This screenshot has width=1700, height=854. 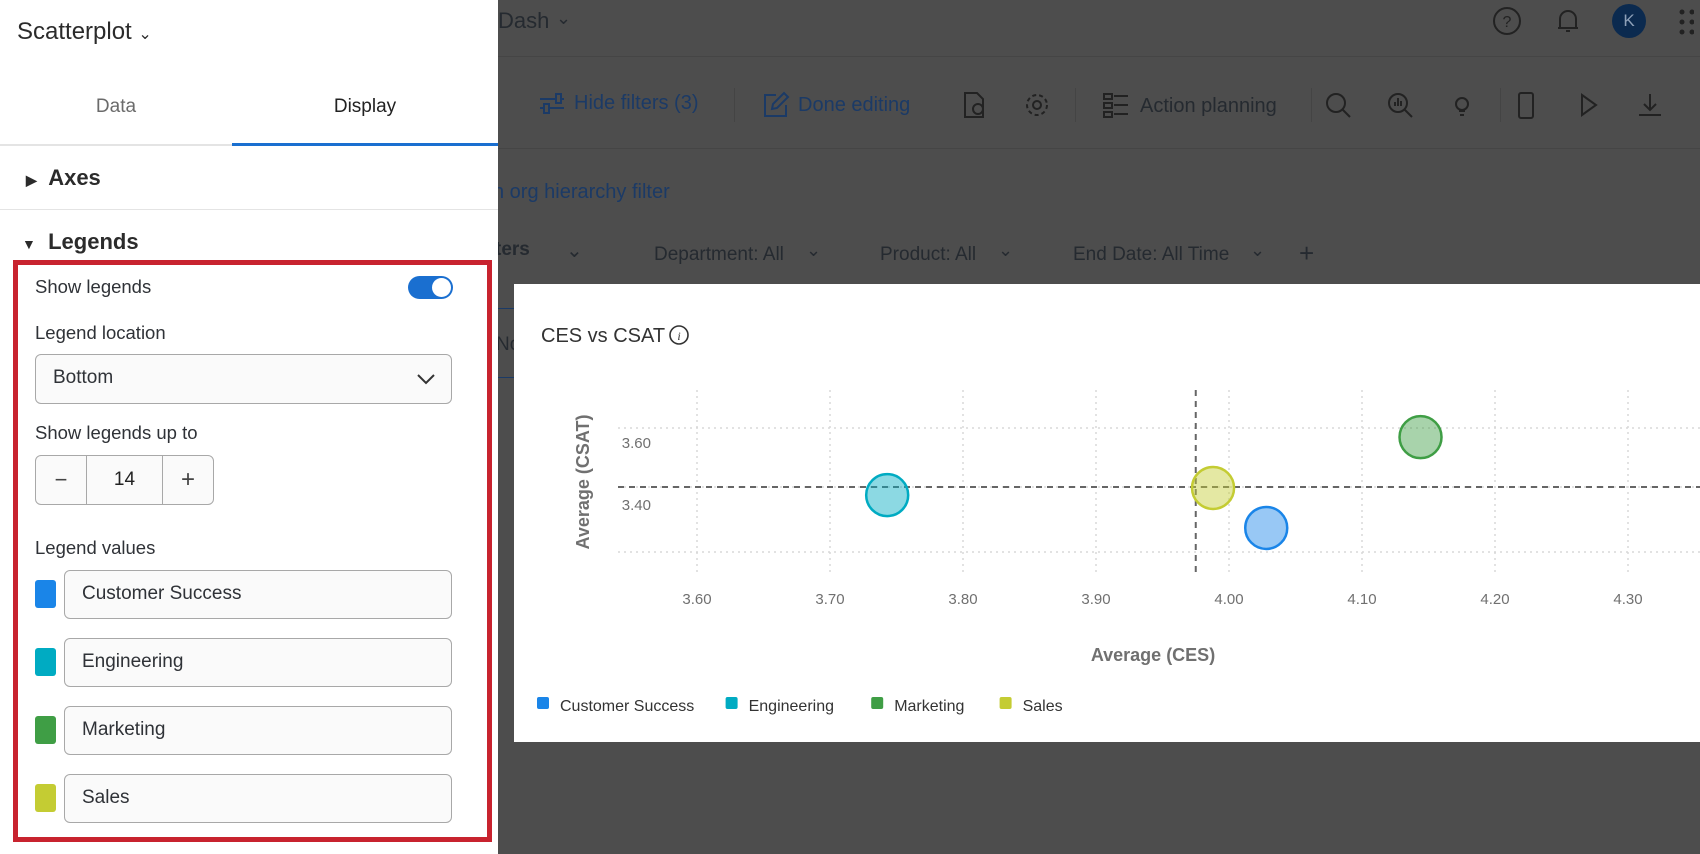 What do you see at coordinates (61, 480) in the screenshot?
I see `decrement-button: −` at bounding box center [61, 480].